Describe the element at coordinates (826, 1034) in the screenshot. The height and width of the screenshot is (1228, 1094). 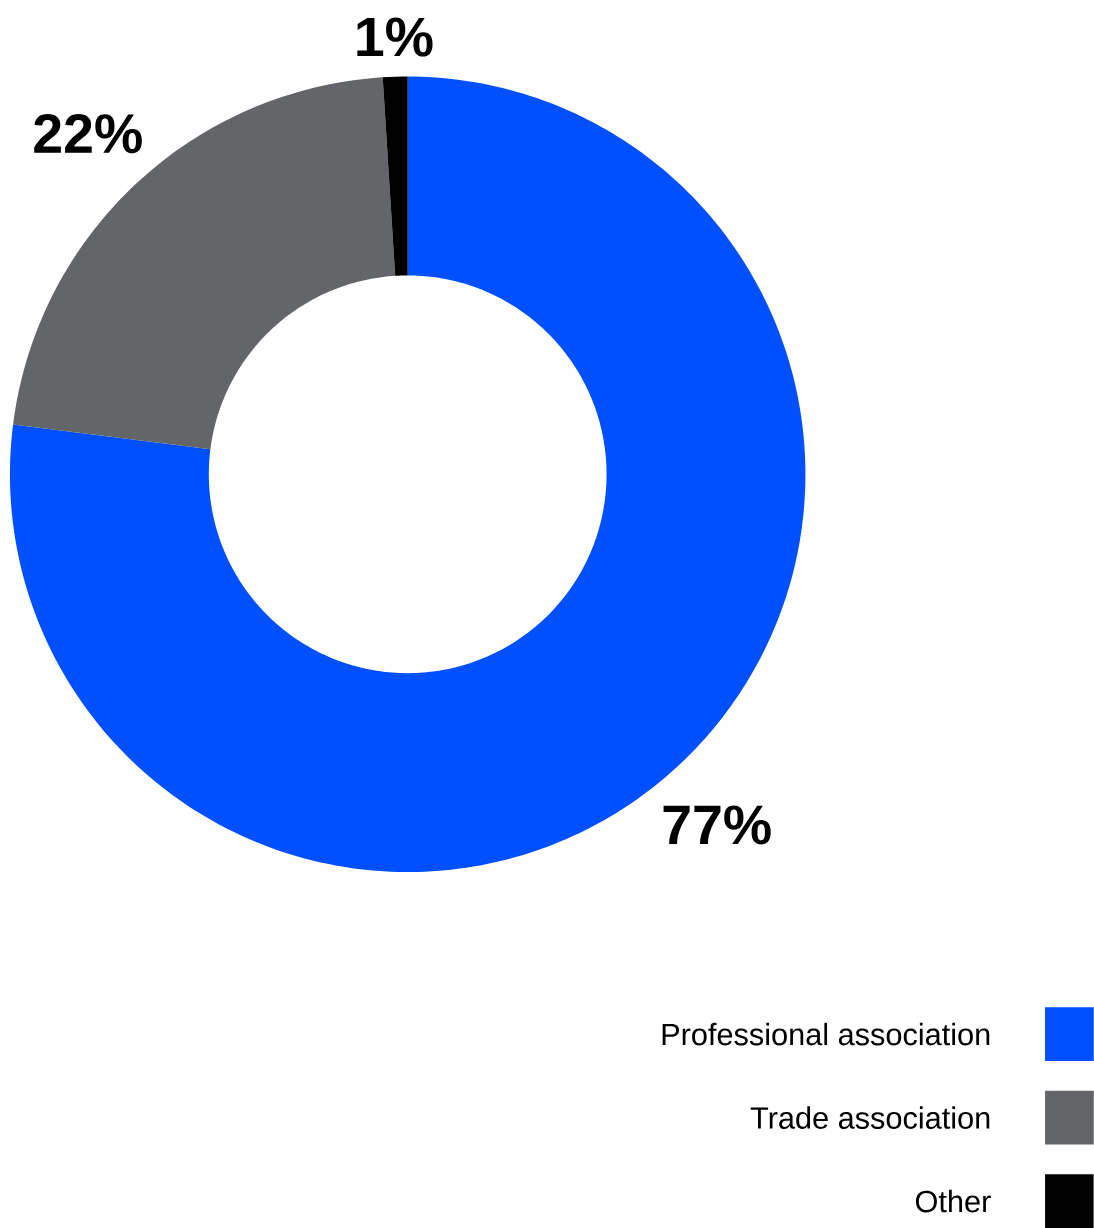
I see `legend-label: Professional association` at that location.